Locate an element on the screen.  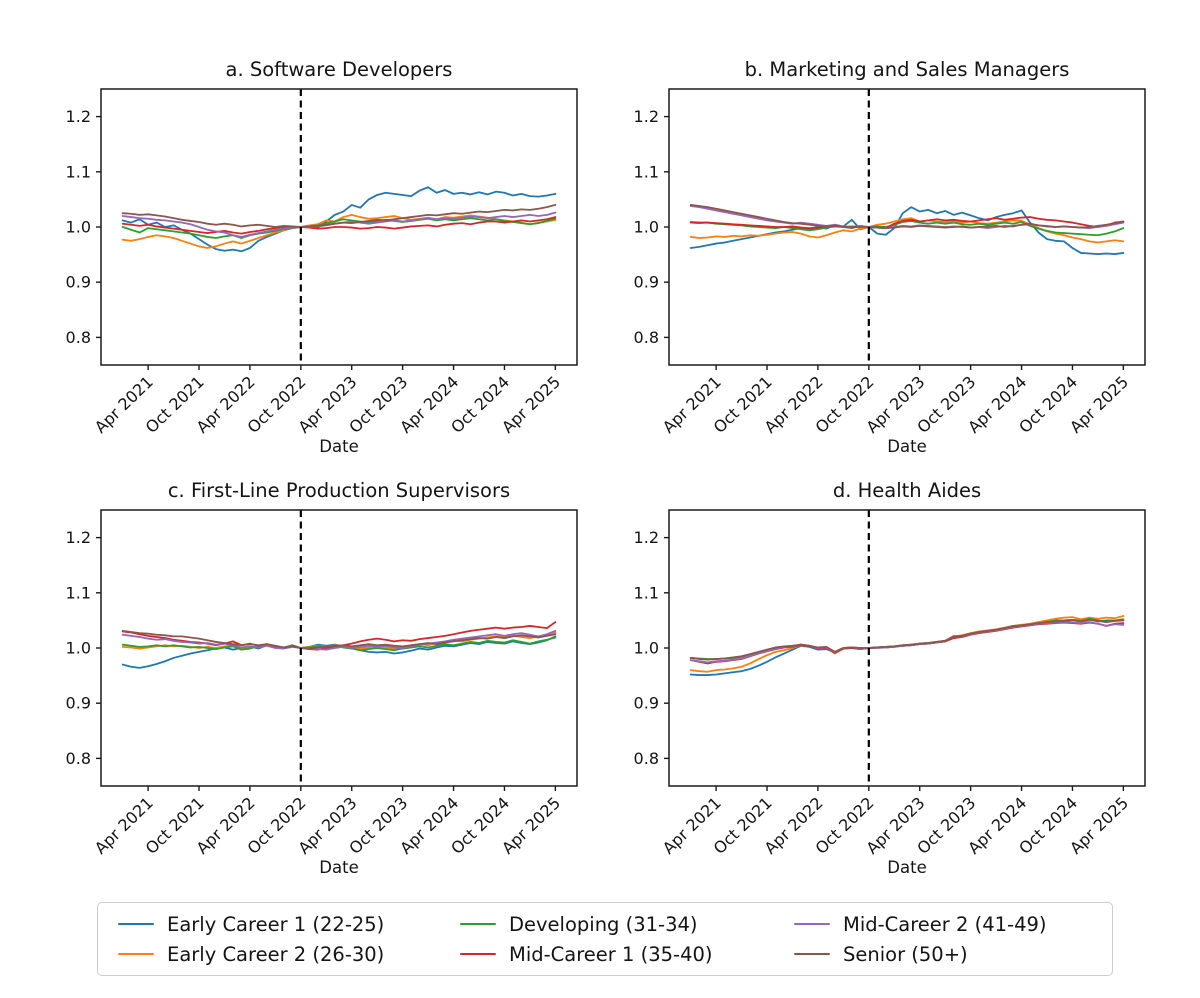
chart-title: b. Marketing and Sales Managers is located at coordinates (907, 69).